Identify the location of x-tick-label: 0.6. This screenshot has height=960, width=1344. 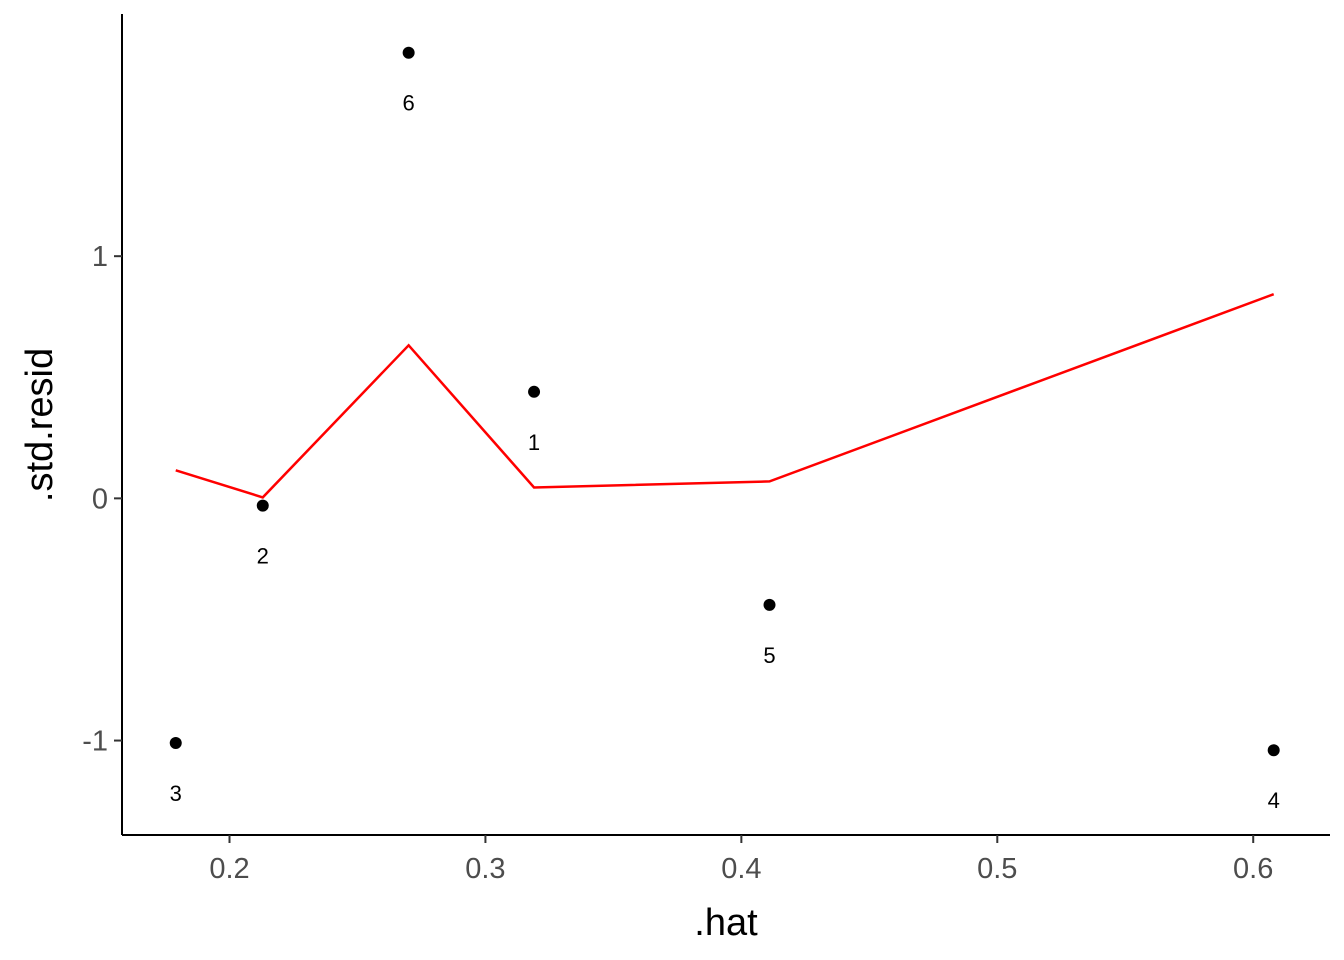
(1253, 869).